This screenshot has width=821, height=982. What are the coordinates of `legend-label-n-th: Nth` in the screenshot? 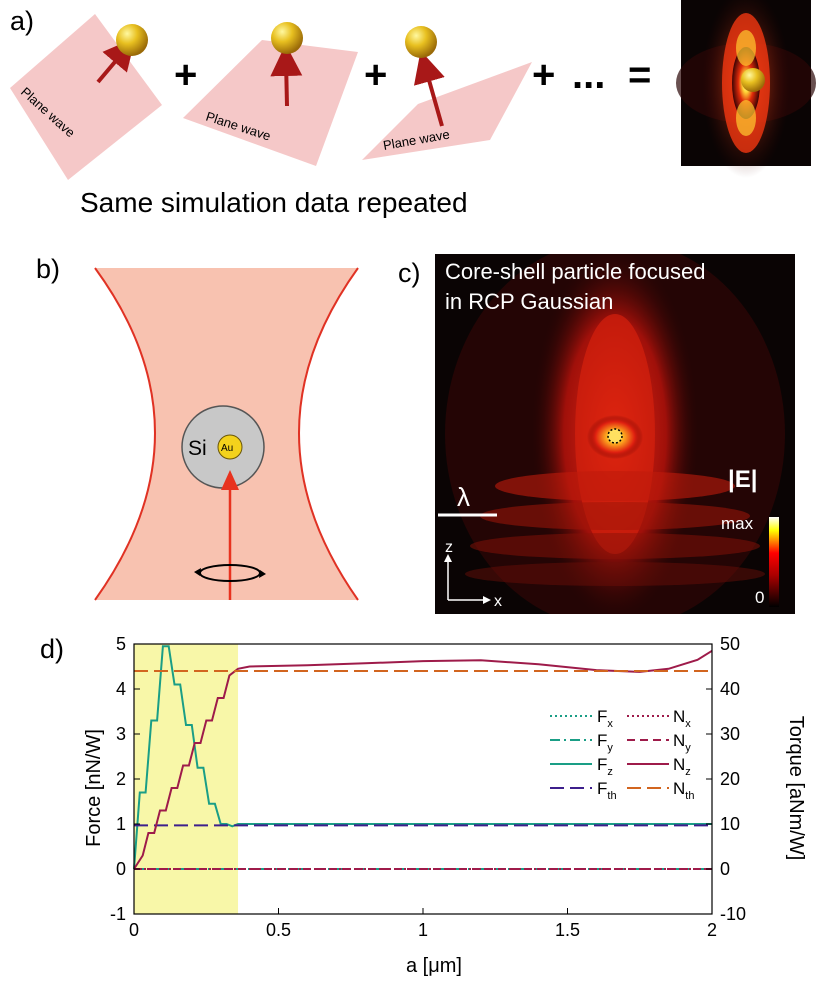 It's located at (683, 790).